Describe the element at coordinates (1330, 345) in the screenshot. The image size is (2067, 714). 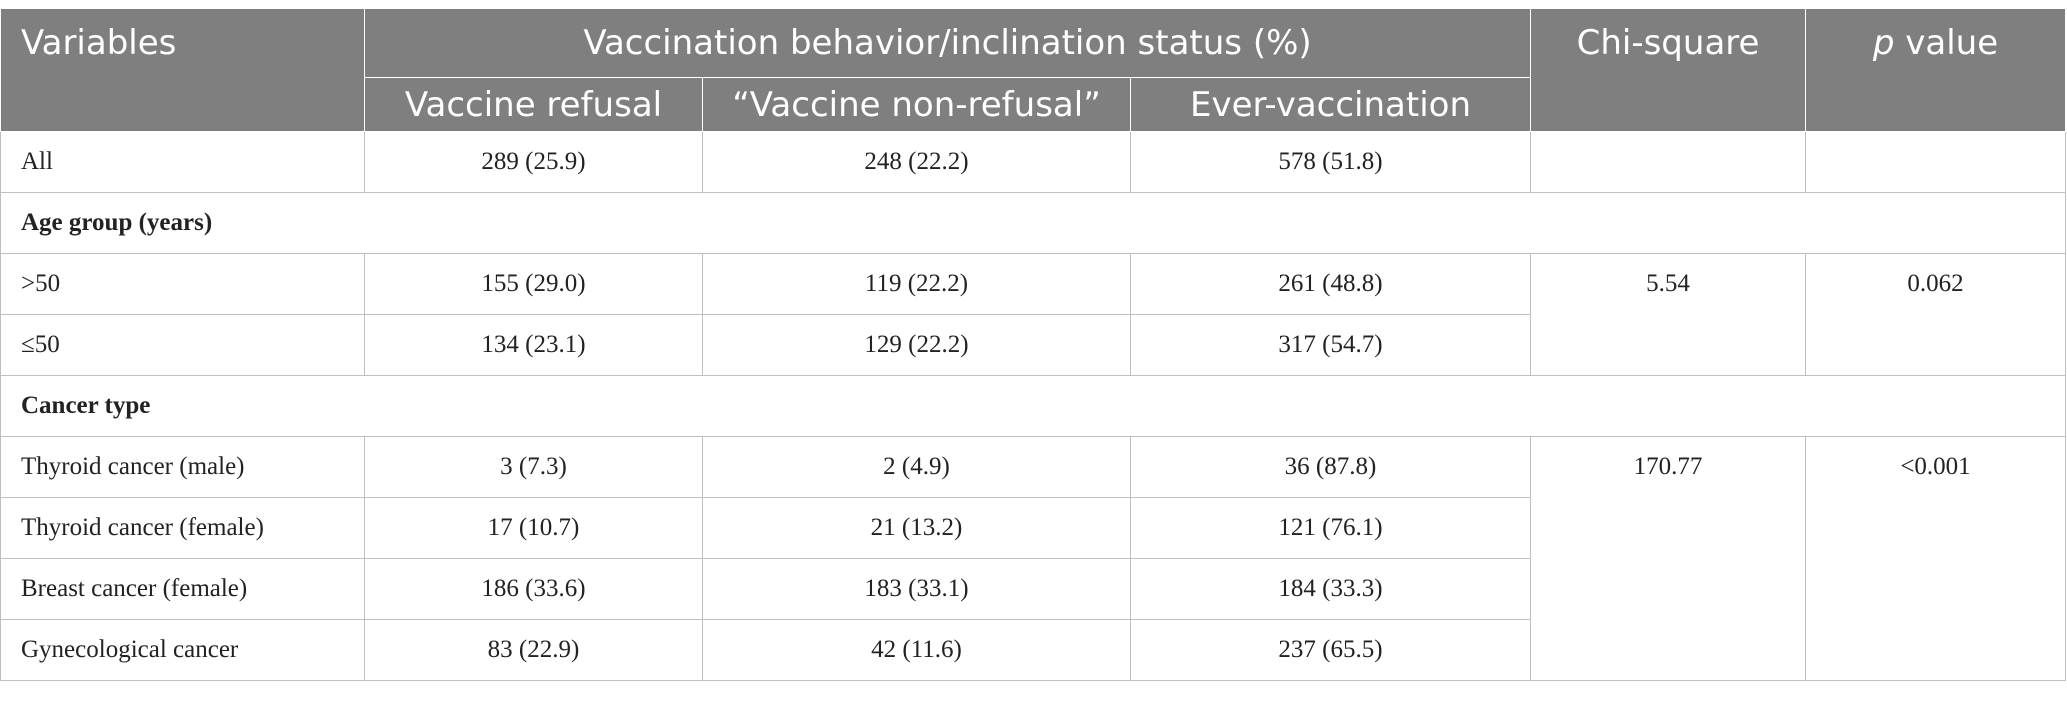
I see `cell-ever-vaccination: 317 (54.7)` at that location.